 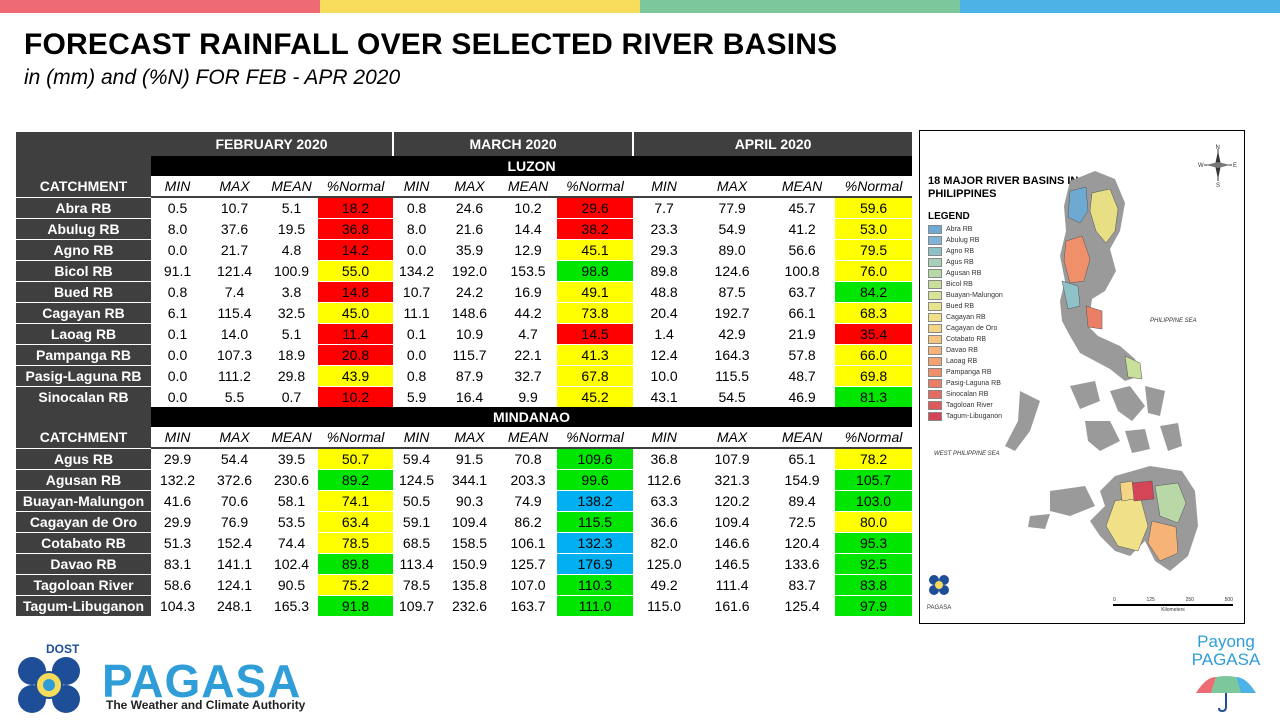 I want to click on rainfall-cell: 153.5, so click(x=528, y=271).